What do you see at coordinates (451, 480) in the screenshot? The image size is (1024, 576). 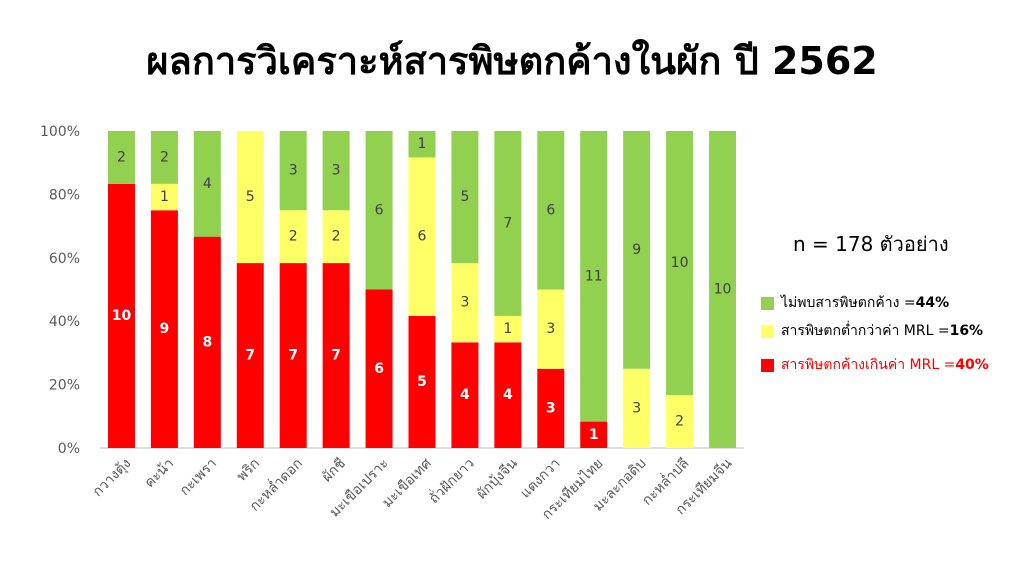 I see `category-label: ถั่วฝักยาว` at bounding box center [451, 480].